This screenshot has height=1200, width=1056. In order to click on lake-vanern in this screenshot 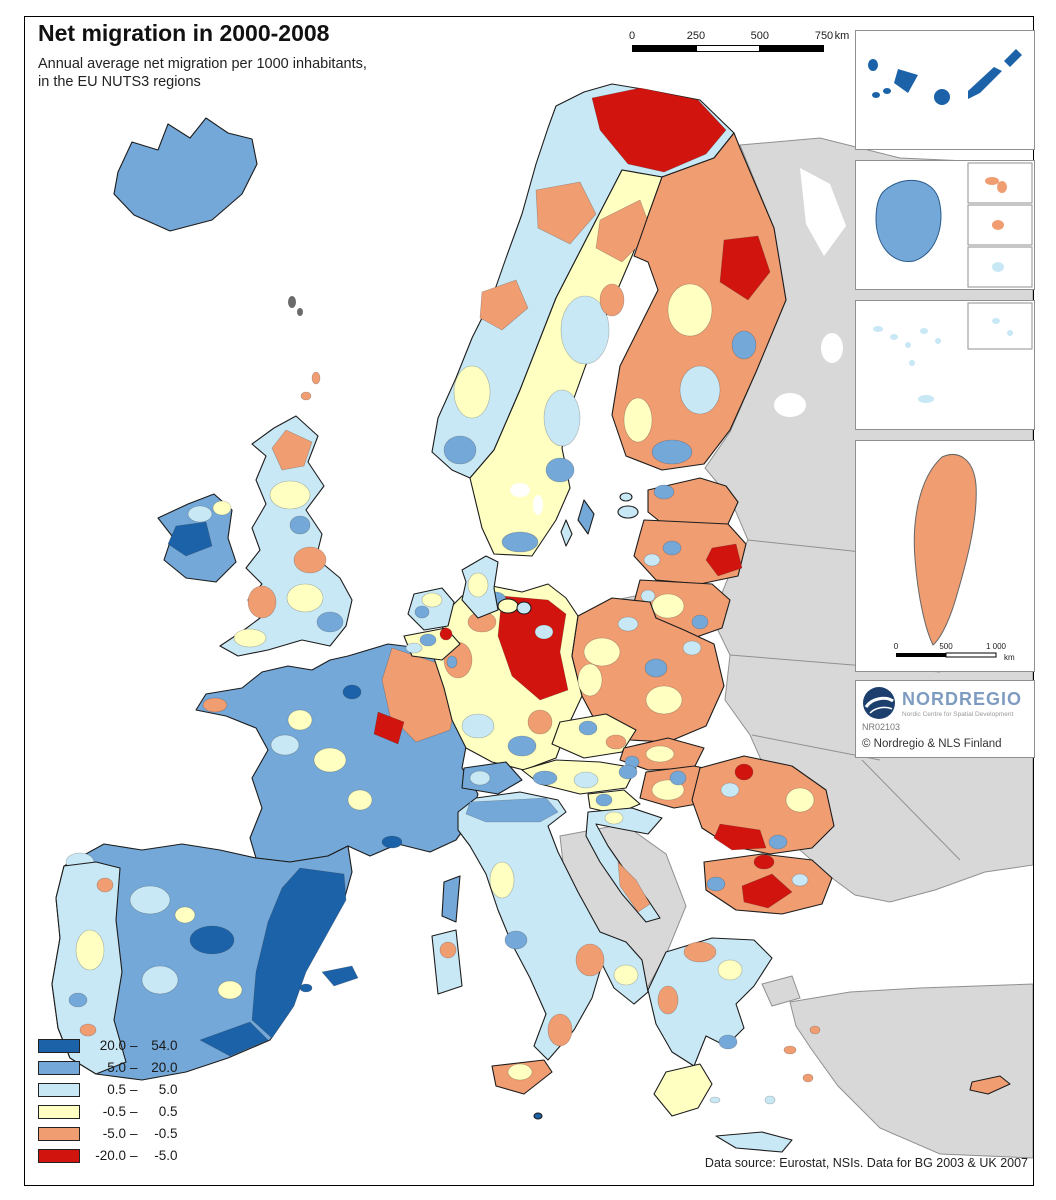, I will do `click(520, 490)`.